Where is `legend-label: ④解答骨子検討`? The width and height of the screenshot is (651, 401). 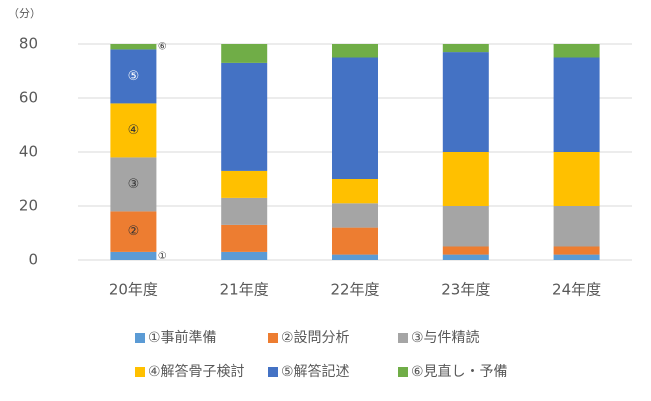
legend-label: ④解答骨子検討 is located at coordinates (196, 371).